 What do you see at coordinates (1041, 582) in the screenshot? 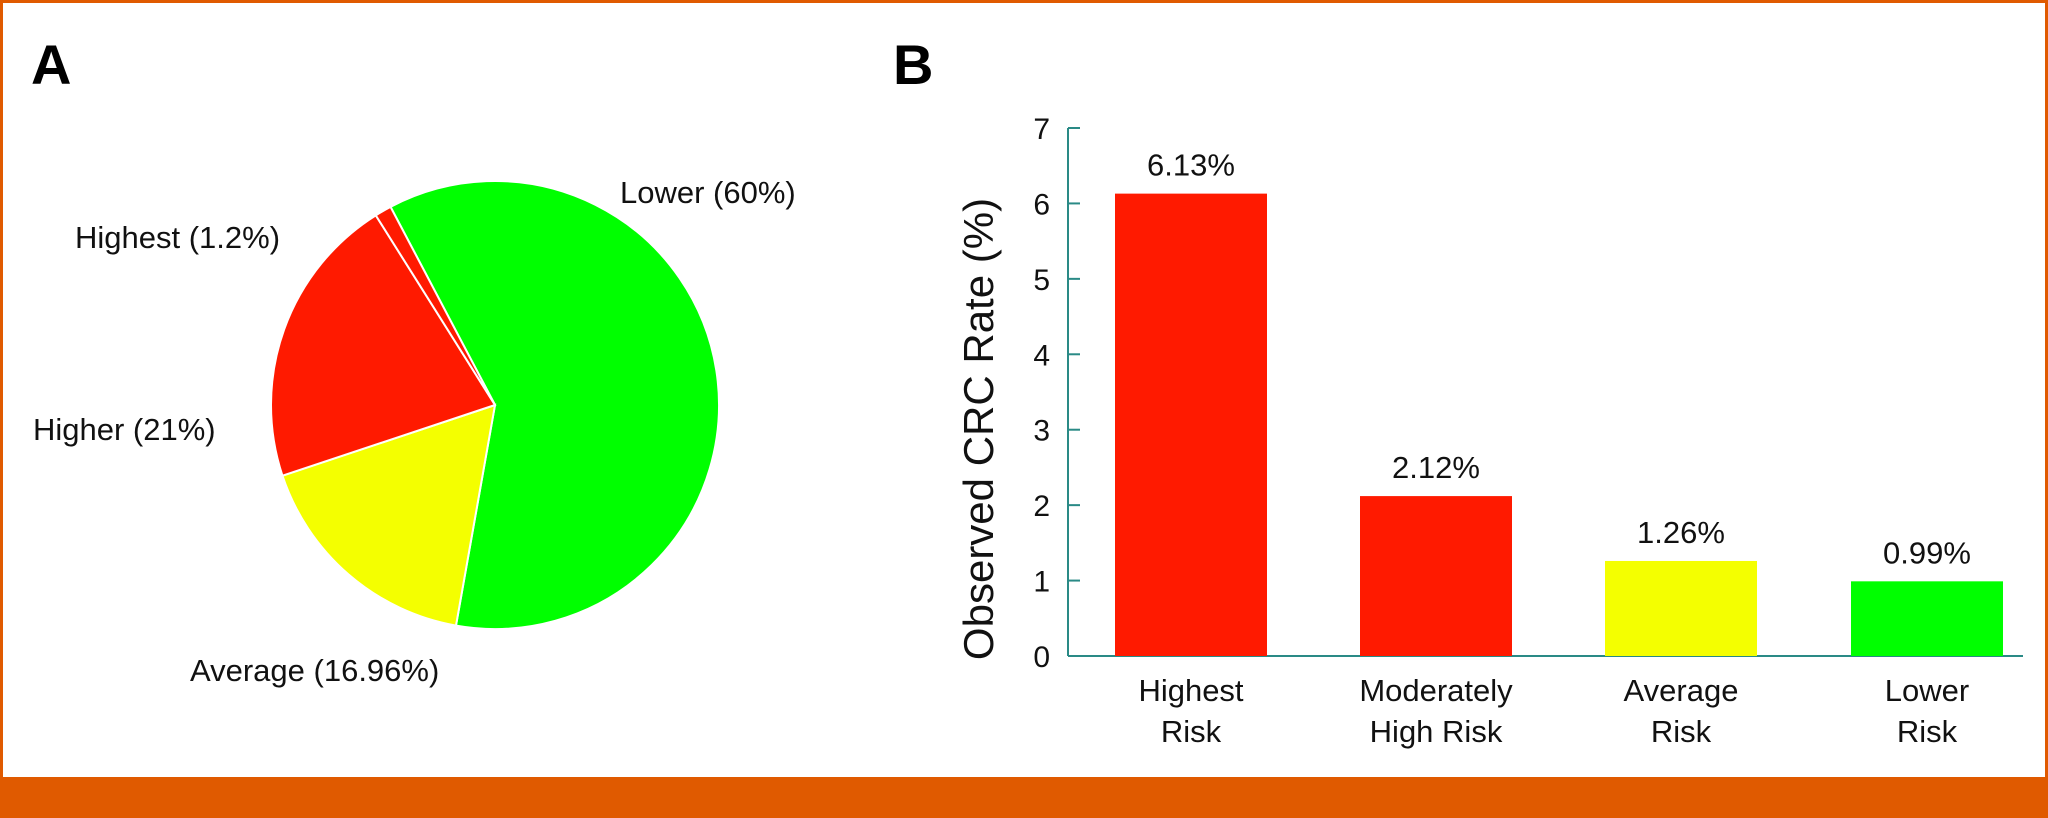
I see `y-tick-label: 1` at bounding box center [1041, 582].